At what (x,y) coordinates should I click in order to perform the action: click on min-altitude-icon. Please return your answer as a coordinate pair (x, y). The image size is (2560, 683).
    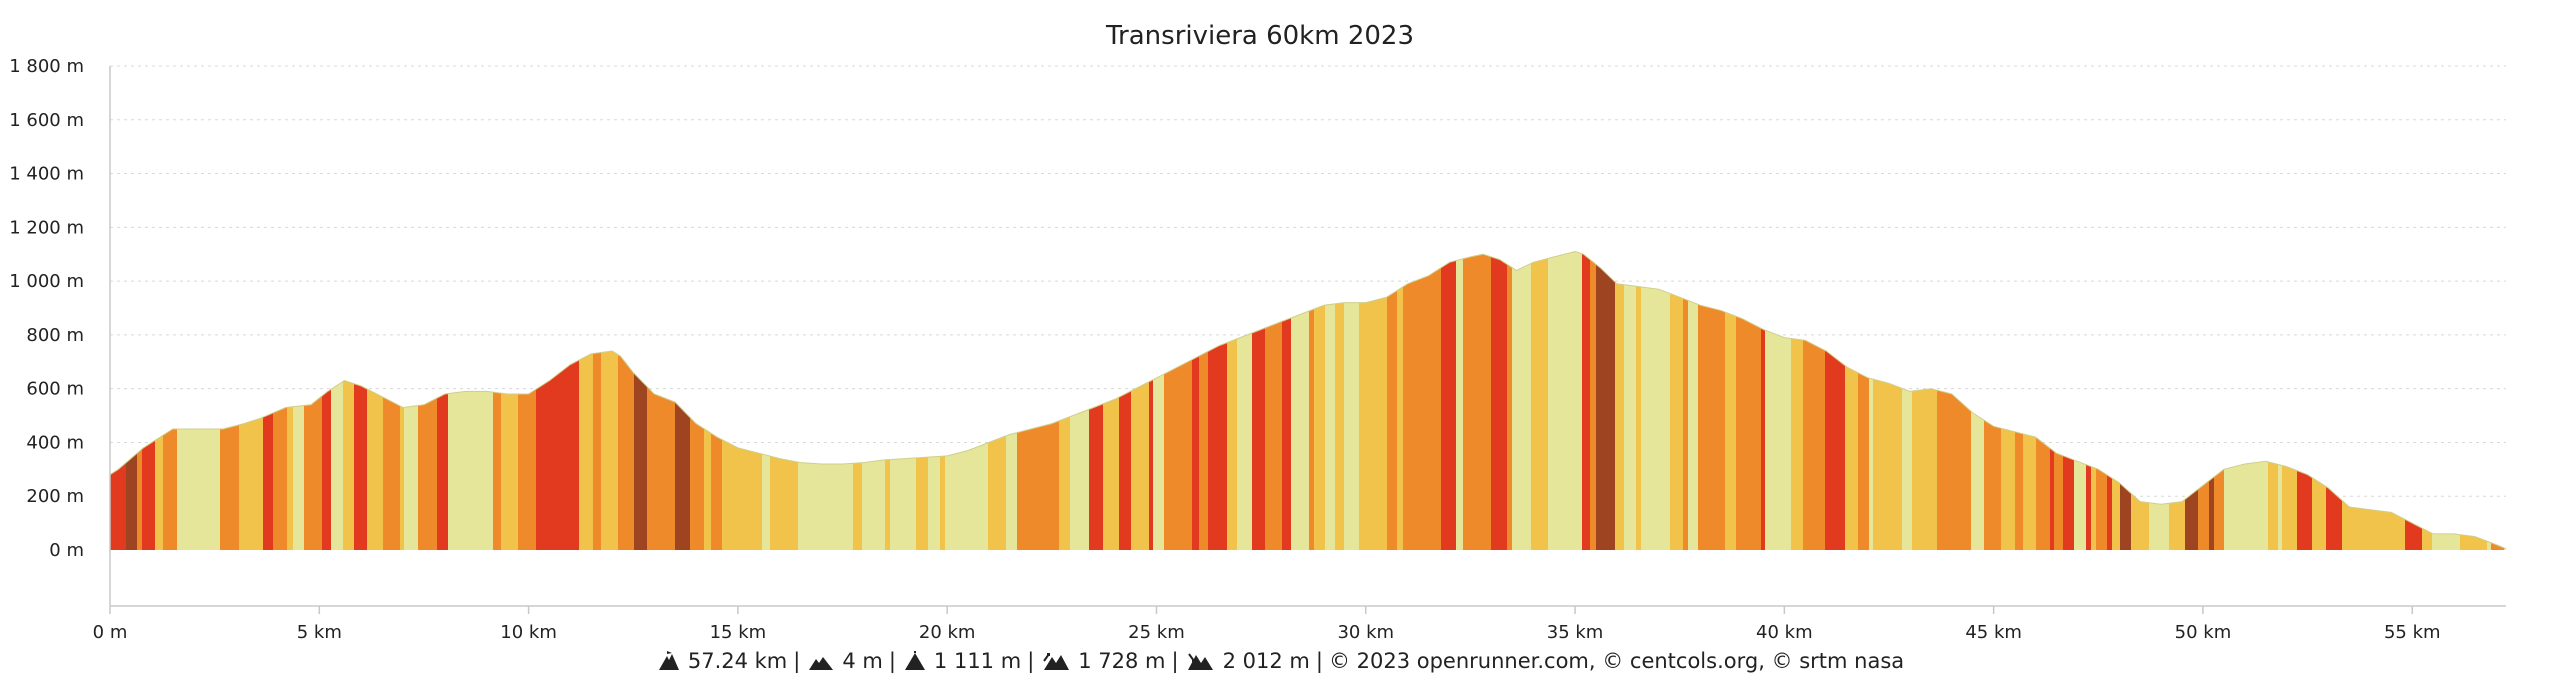
    Looking at the image, I should click on (821, 663).